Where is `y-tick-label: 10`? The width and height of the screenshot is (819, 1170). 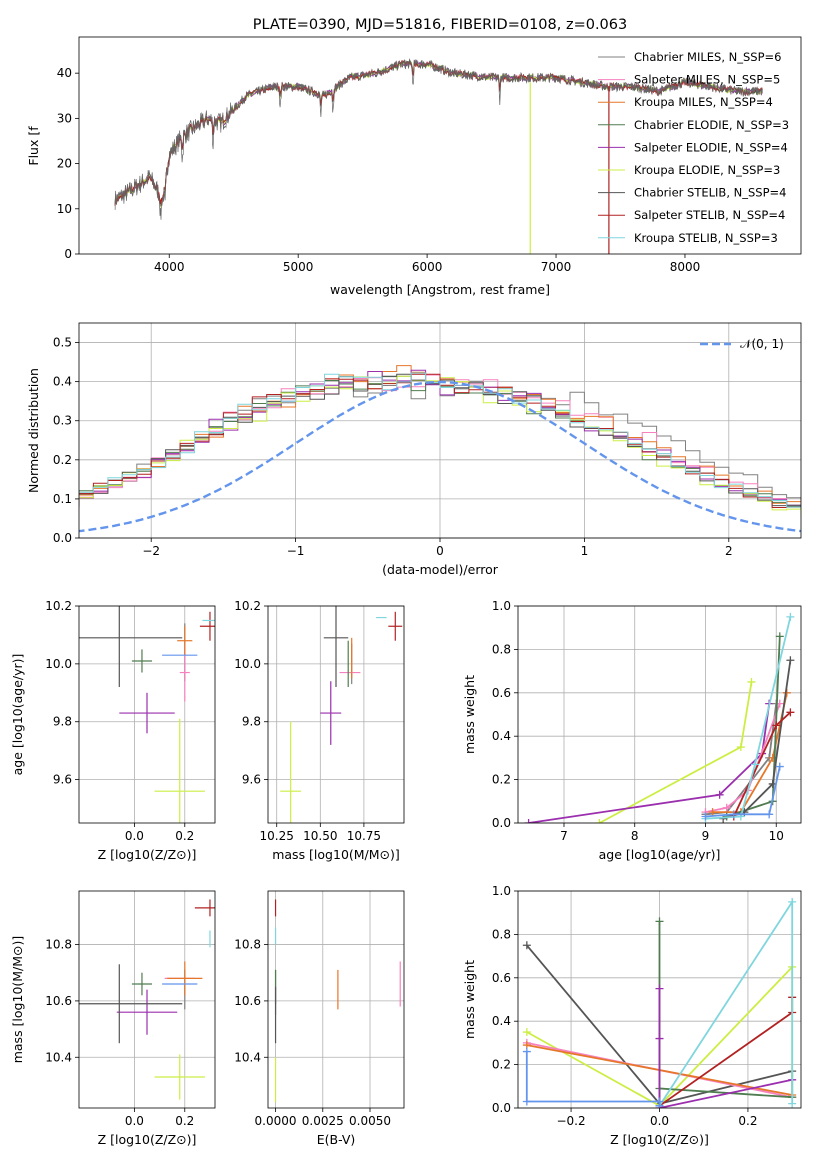
y-tick-label: 10 is located at coordinates (64, 209).